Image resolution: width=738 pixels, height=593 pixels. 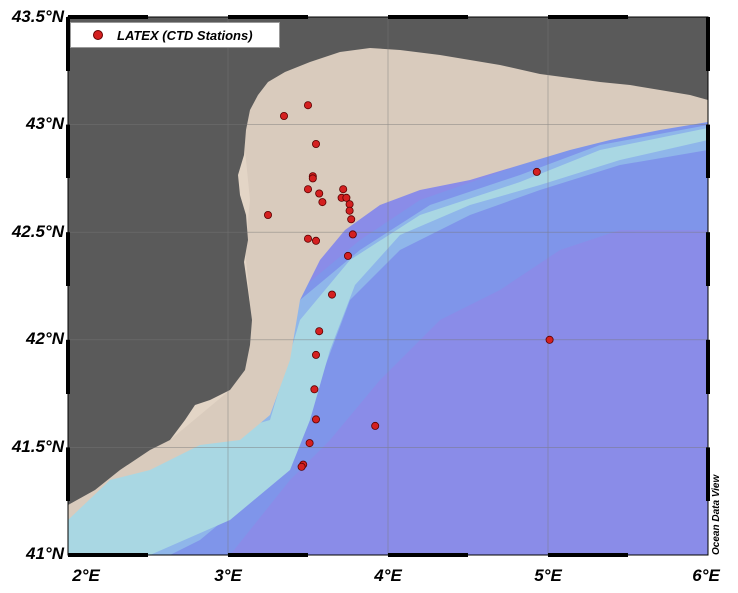 What do you see at coordinates (37, 446) in the screenshot?
I see `lat-label-41-5: 41.5°N` at bounding box center [37, 446].